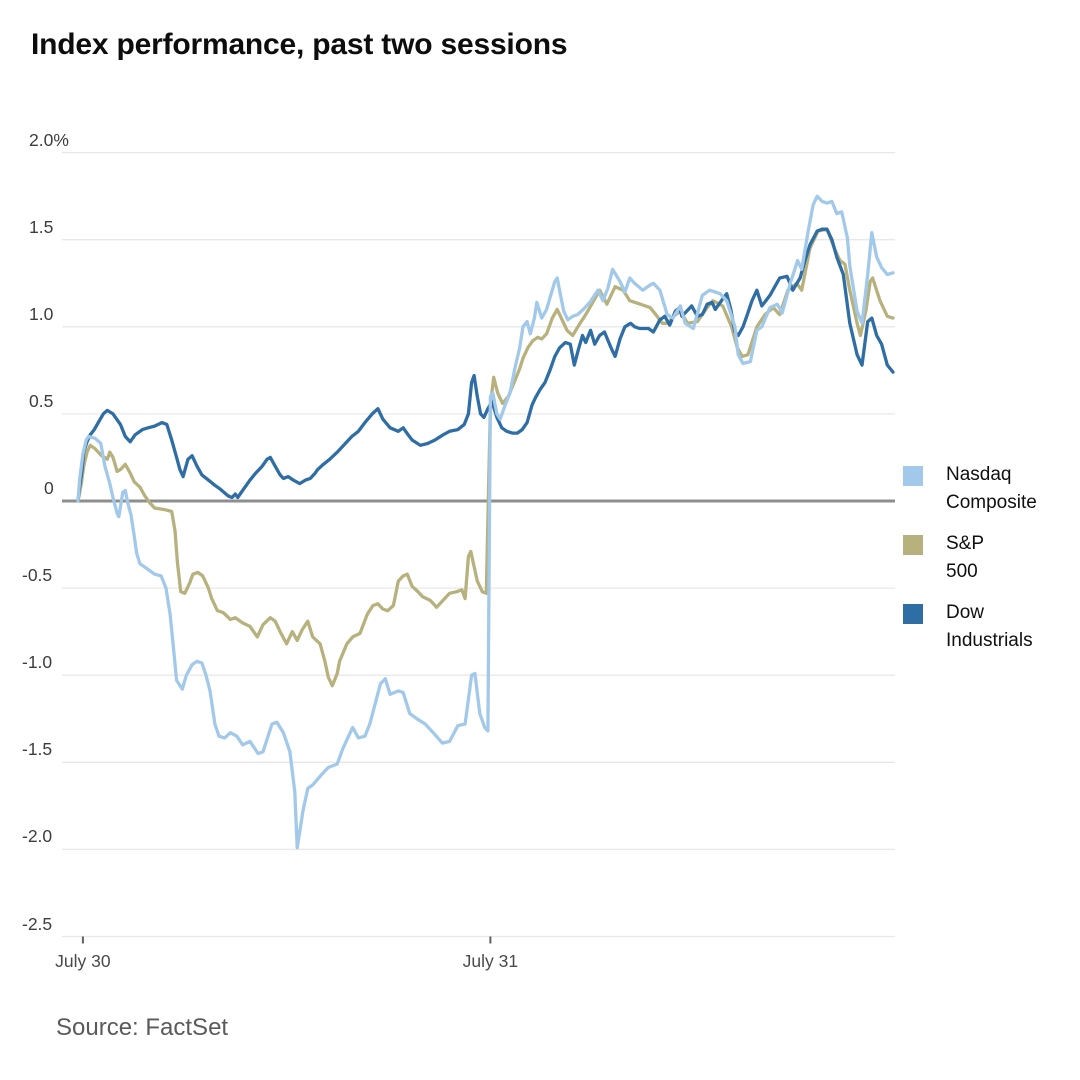  Describe the element at coordinates (989, 626) in the screenshot. I see `legend-label-dow-industrials: Dow Industrials` at that location.